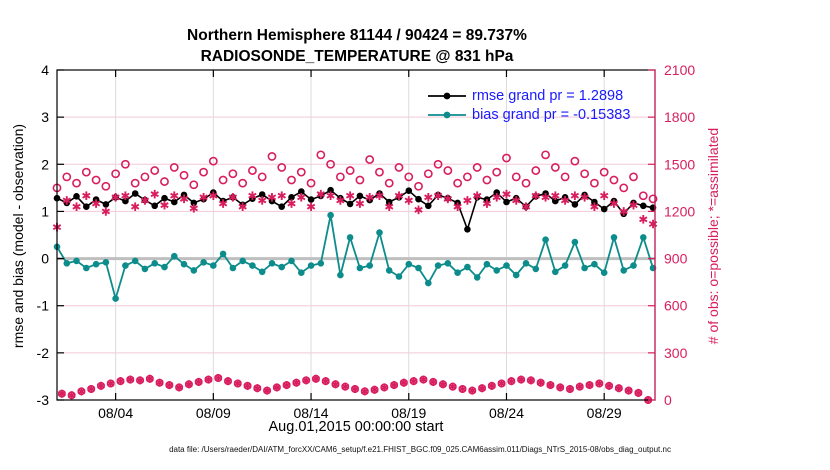  Describe the element at coordinates (356, 427) in the screenshot. I see `x-axis-label: Aug.01,2015 00:00:00 start` at that location.